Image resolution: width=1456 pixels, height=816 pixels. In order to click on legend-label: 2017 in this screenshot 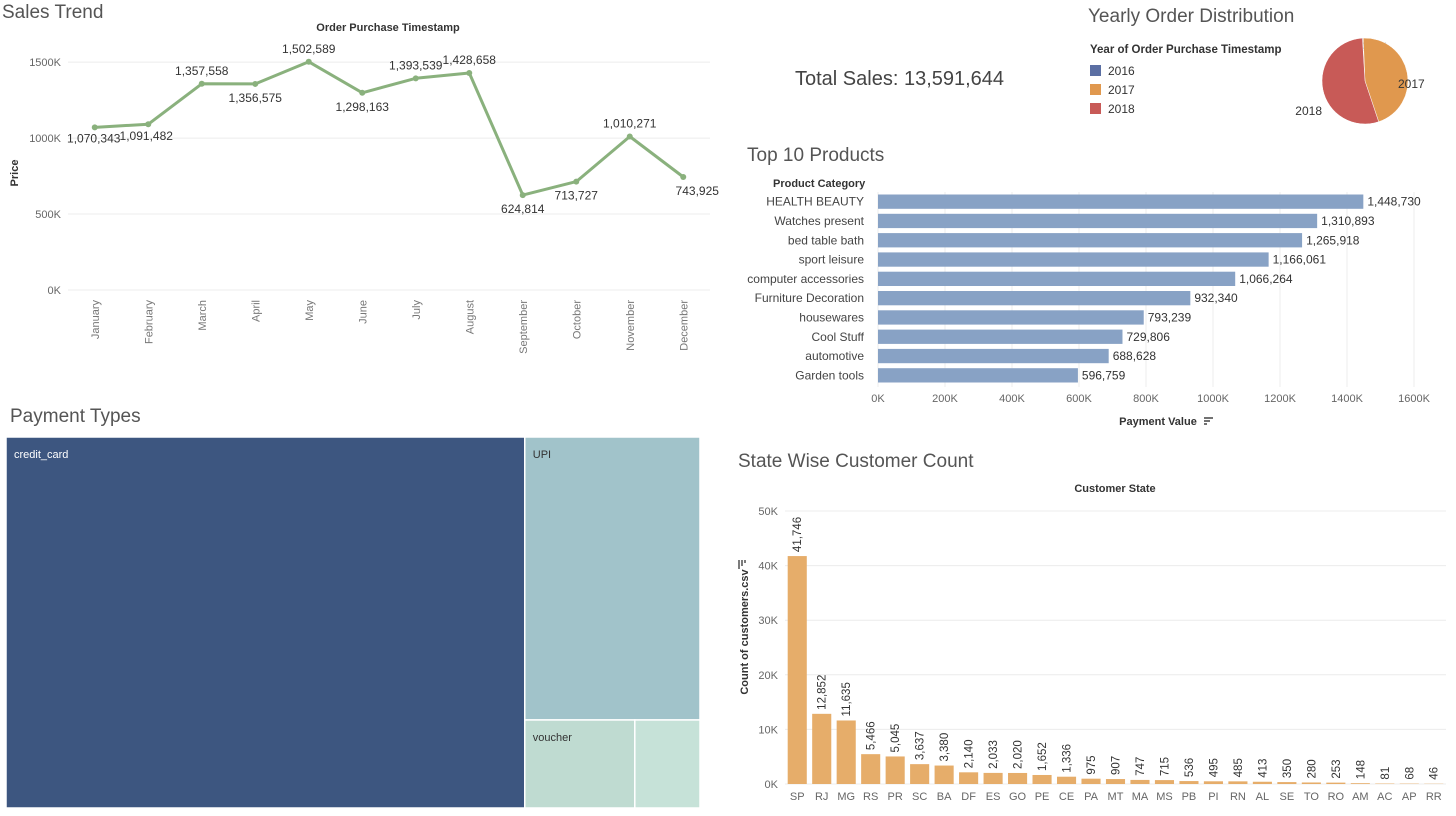, I will do `click(1121, 89)`.